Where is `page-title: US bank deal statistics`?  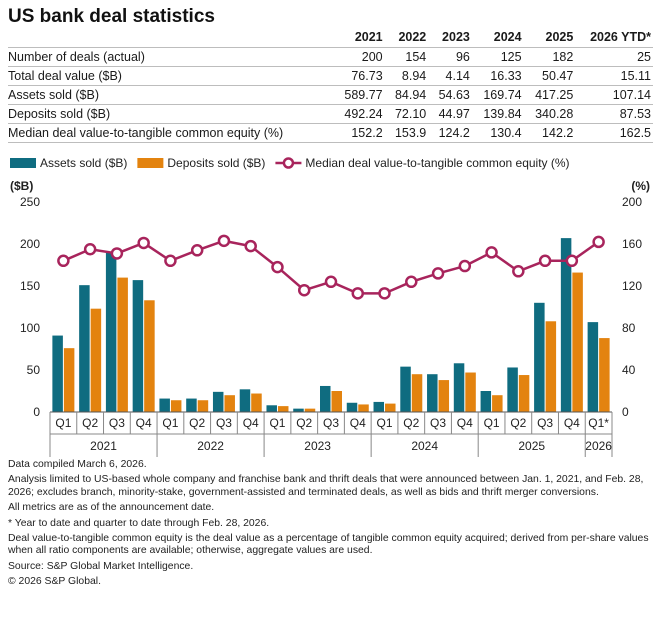
page-title: US bank deal statistics is located at coordinates (111, 16).